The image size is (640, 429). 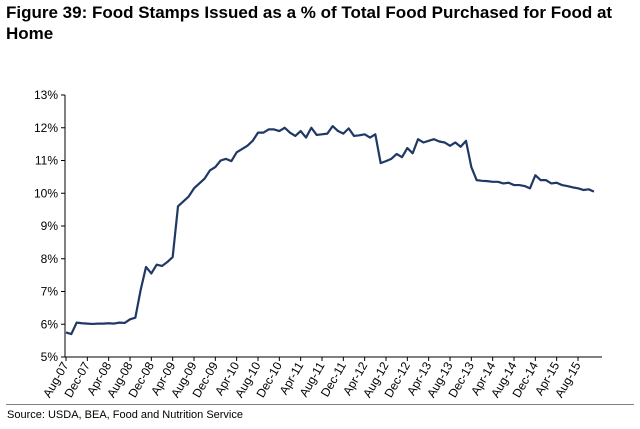 I want to click on y-tick-label: 8%, so click(x=50, y=259).